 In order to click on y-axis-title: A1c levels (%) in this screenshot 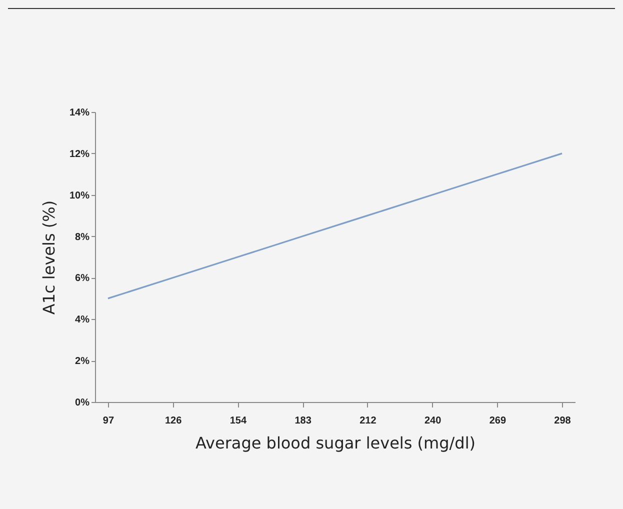, I will do `click(48, 257)`.